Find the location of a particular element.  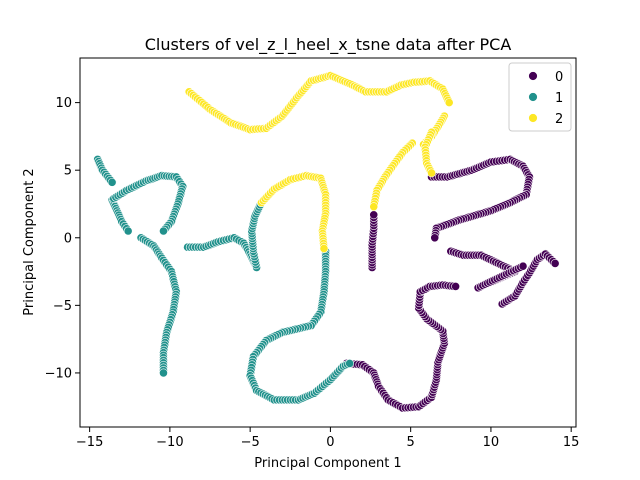

legend: 0 1 2 is located at coordinates (540, 97).